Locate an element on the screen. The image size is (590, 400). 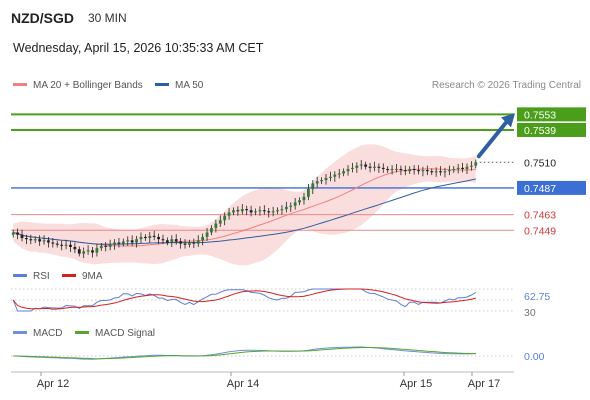
pivot-box is located at coordinates (551, 187).